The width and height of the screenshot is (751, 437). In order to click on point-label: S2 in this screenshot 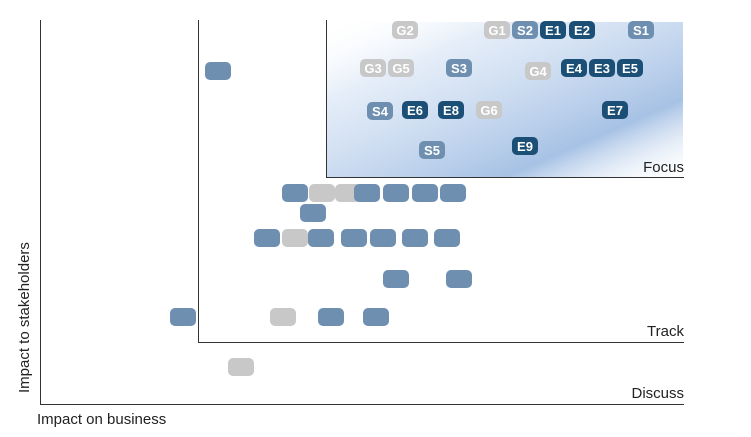, I will do `click(525, 30)`.